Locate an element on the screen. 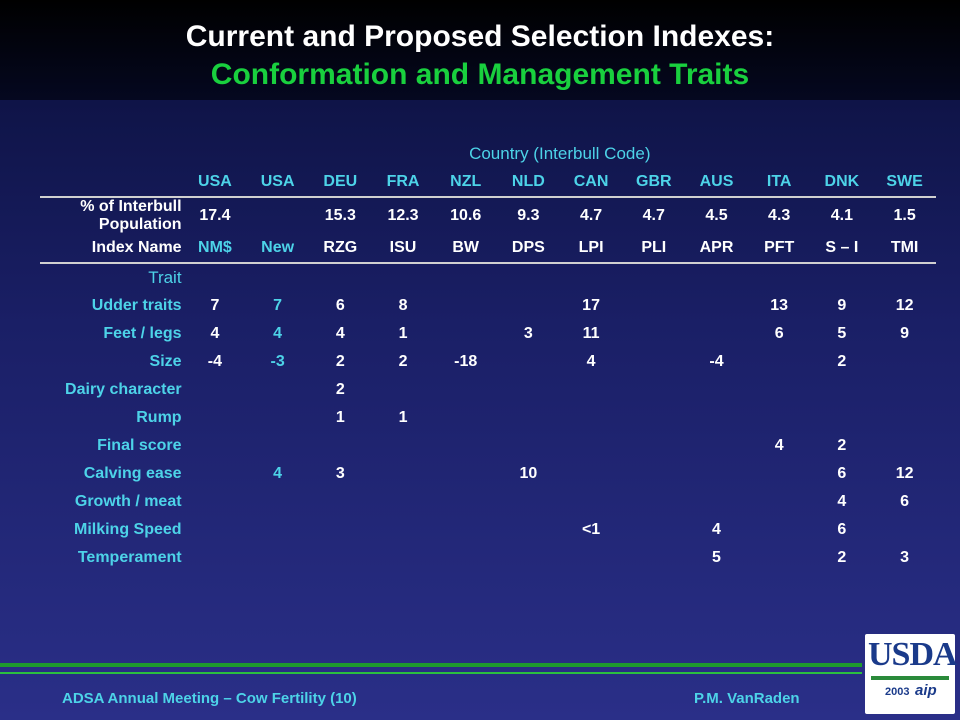  trait-row: Rump 1 1 is located at coordinates (488, 418).